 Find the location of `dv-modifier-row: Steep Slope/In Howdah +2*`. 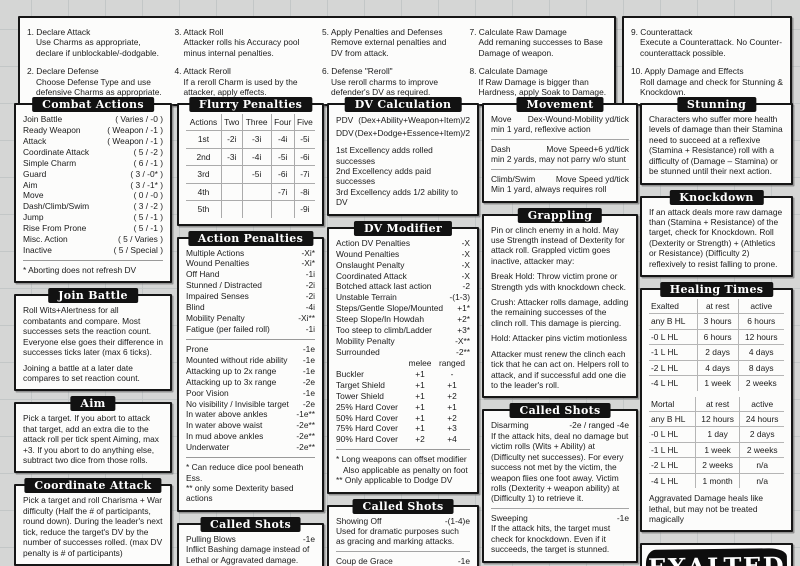

dv-modifier-row: Steep Slope/In Howdah +2* is located at coordinates (403, 319).